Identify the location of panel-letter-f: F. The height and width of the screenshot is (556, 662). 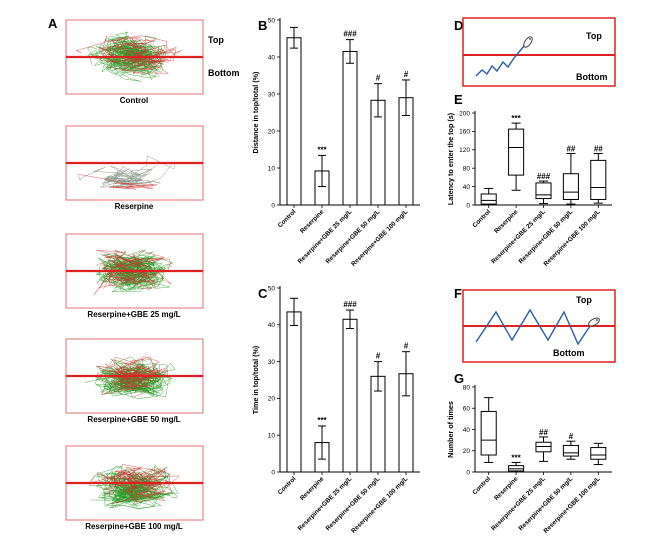
(458, 293).